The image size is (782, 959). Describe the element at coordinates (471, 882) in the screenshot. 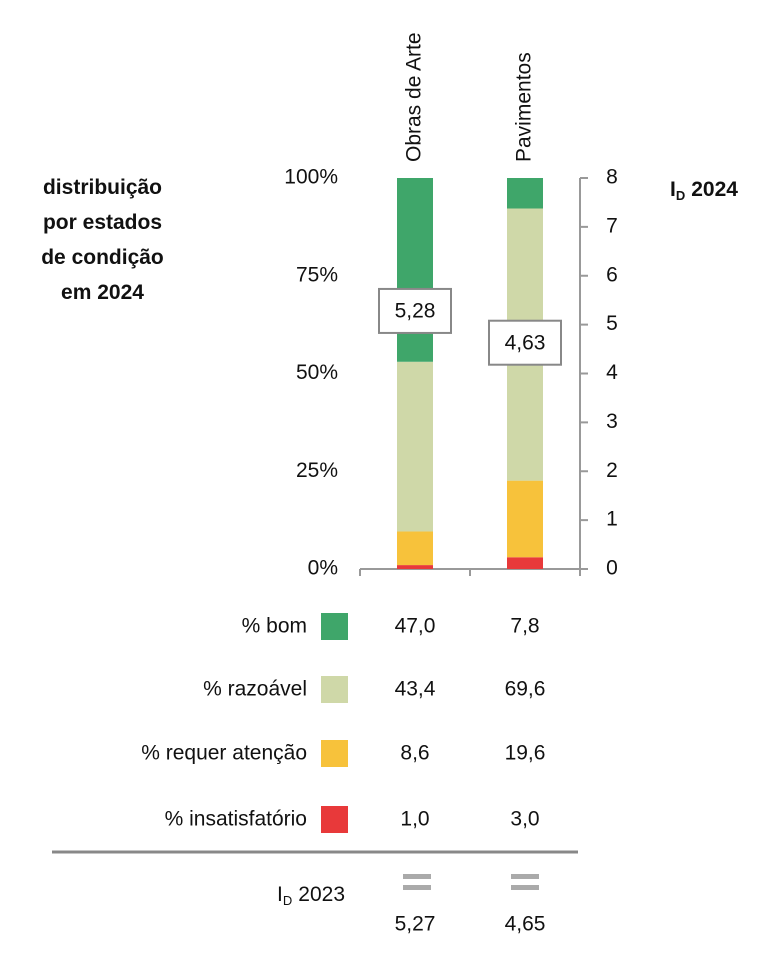

I see `equal-icons` at that location.